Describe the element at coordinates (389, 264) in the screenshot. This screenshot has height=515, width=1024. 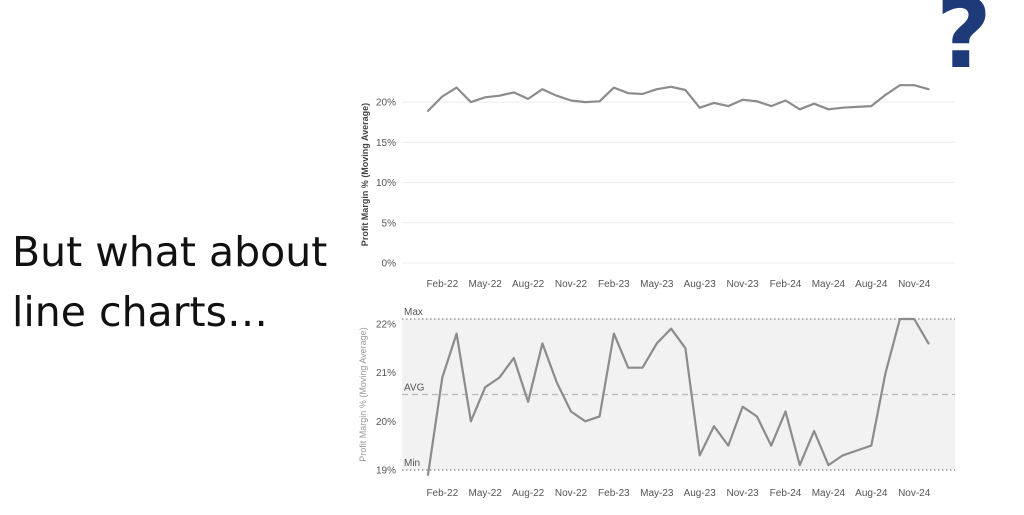
I see `y-tick-label: 0%` at that location.